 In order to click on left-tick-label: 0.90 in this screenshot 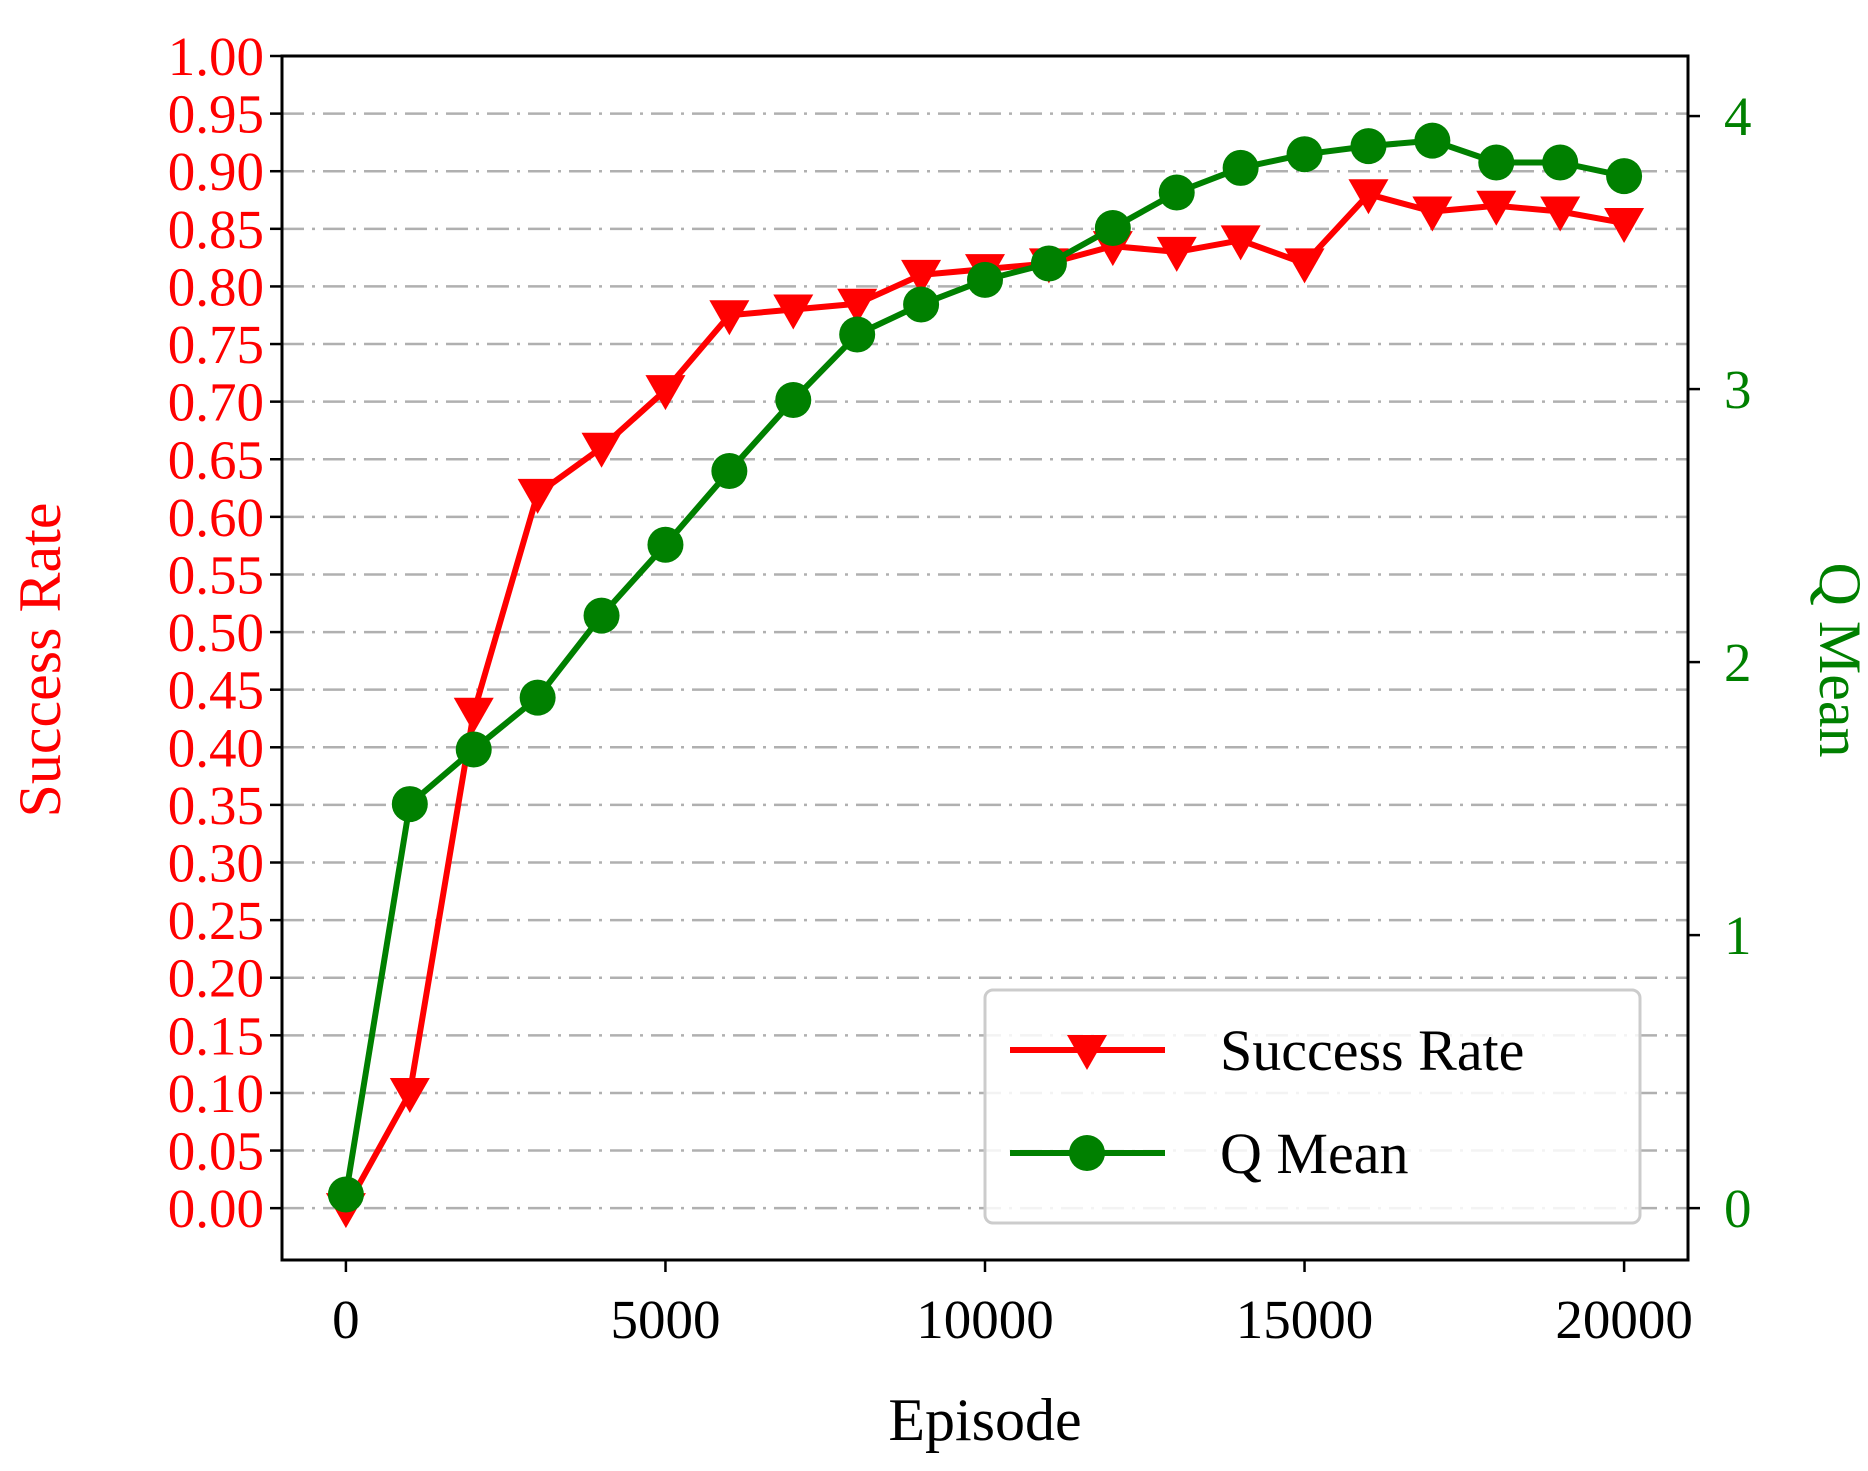, I will do `click(216, 171)`.